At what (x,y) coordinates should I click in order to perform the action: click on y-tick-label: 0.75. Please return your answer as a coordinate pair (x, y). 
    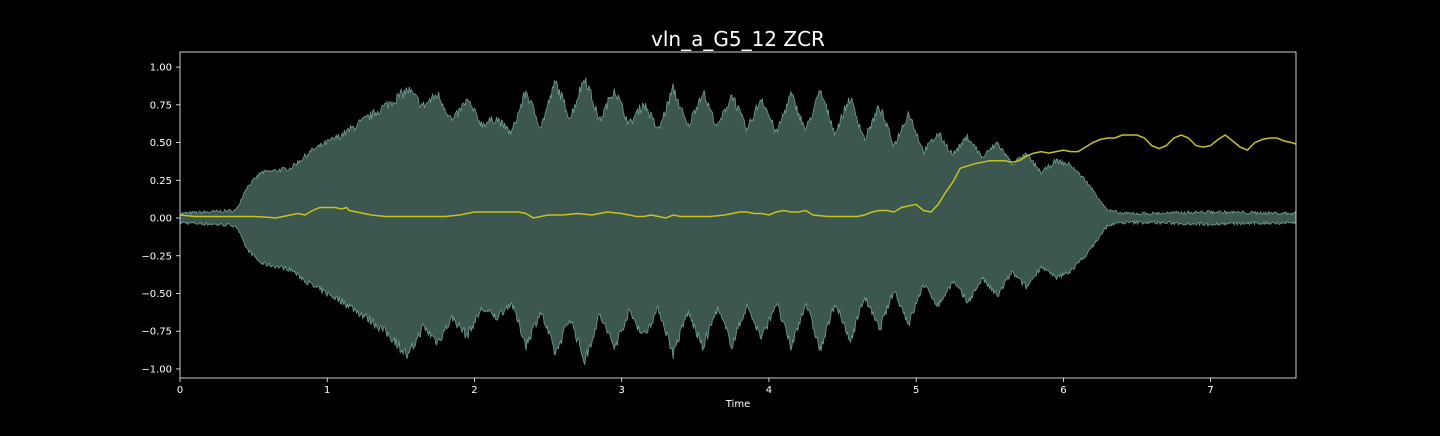
    Looking at the image, I should click on (161, 105).